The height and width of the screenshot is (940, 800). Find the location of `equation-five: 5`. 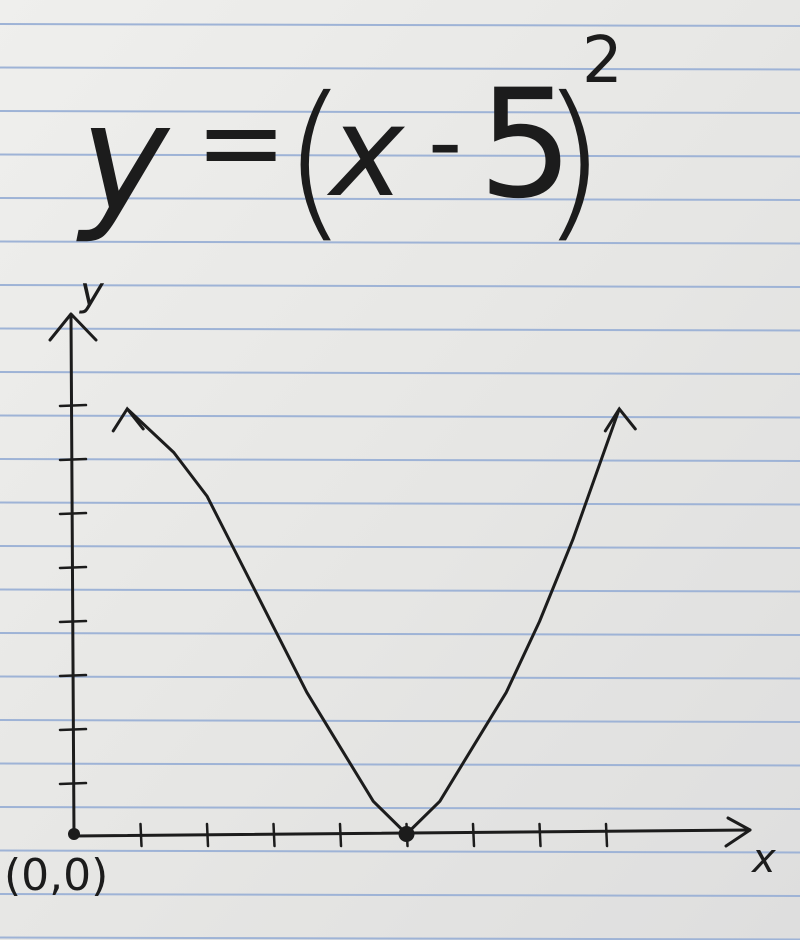

equation-five: 5 is located at coordinates (525, 145).